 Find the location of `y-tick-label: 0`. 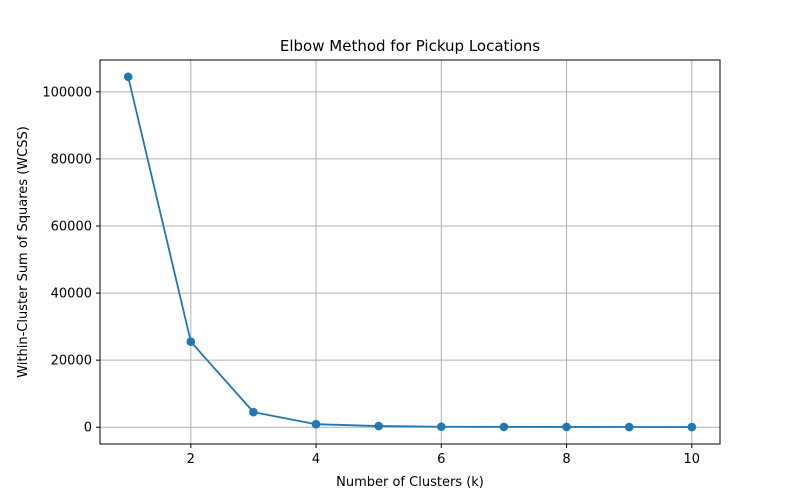

y-tick-label: 0 is located at coordinates (88, 428).